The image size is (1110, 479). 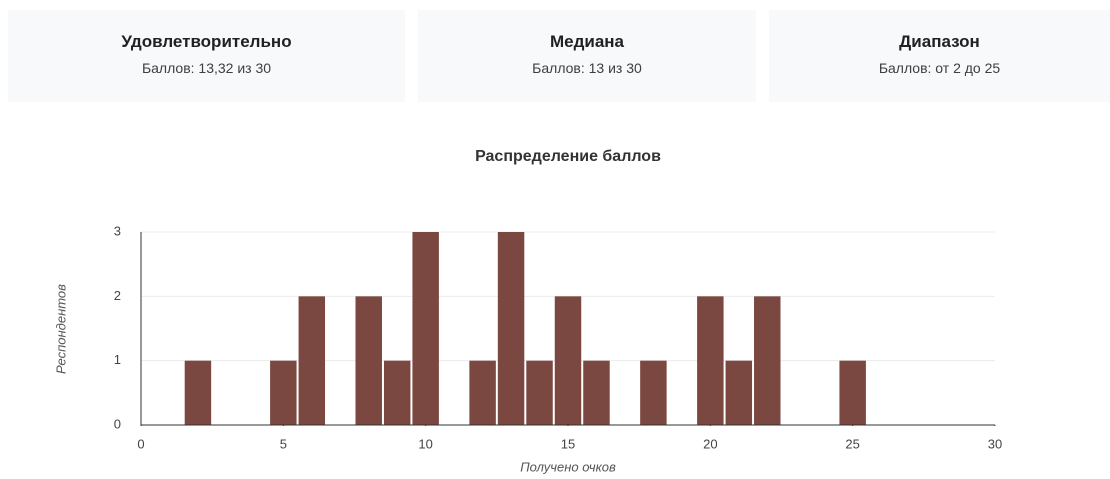 What do you see at coordinates (587, 68) in the screenshot?
I see `card-subtitle: Баллов: 13 из 30` at bounding box center [587, 68].